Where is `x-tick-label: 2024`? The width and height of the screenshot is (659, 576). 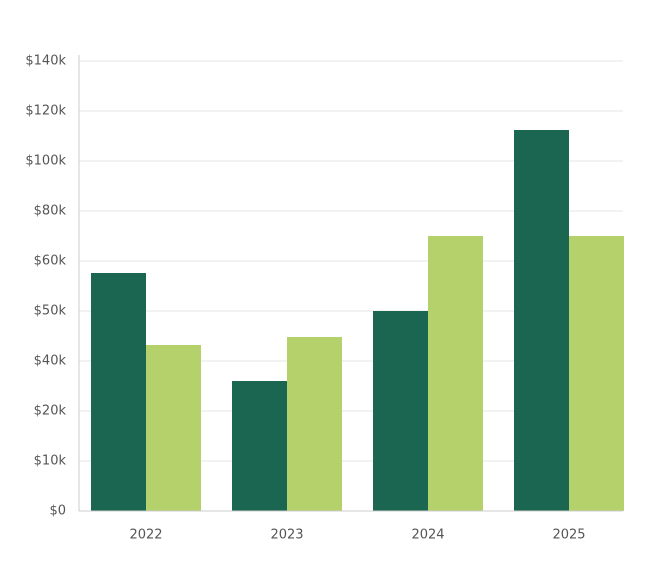 x-tick-label: 2024 is located at coordinates (427, 535).